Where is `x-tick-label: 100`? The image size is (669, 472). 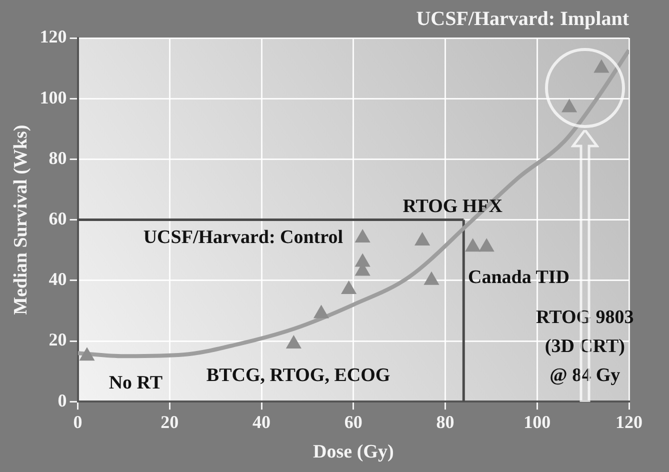 x-tick-label: 100 is located at coordinates (537, 422).